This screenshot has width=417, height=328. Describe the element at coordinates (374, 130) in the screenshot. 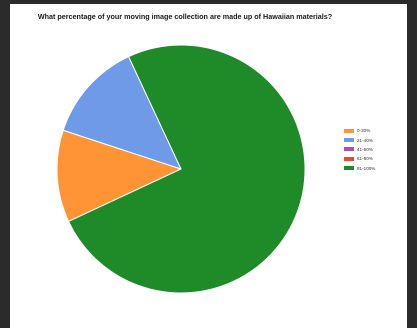

I see `legend-item: 0-20%` at that location.